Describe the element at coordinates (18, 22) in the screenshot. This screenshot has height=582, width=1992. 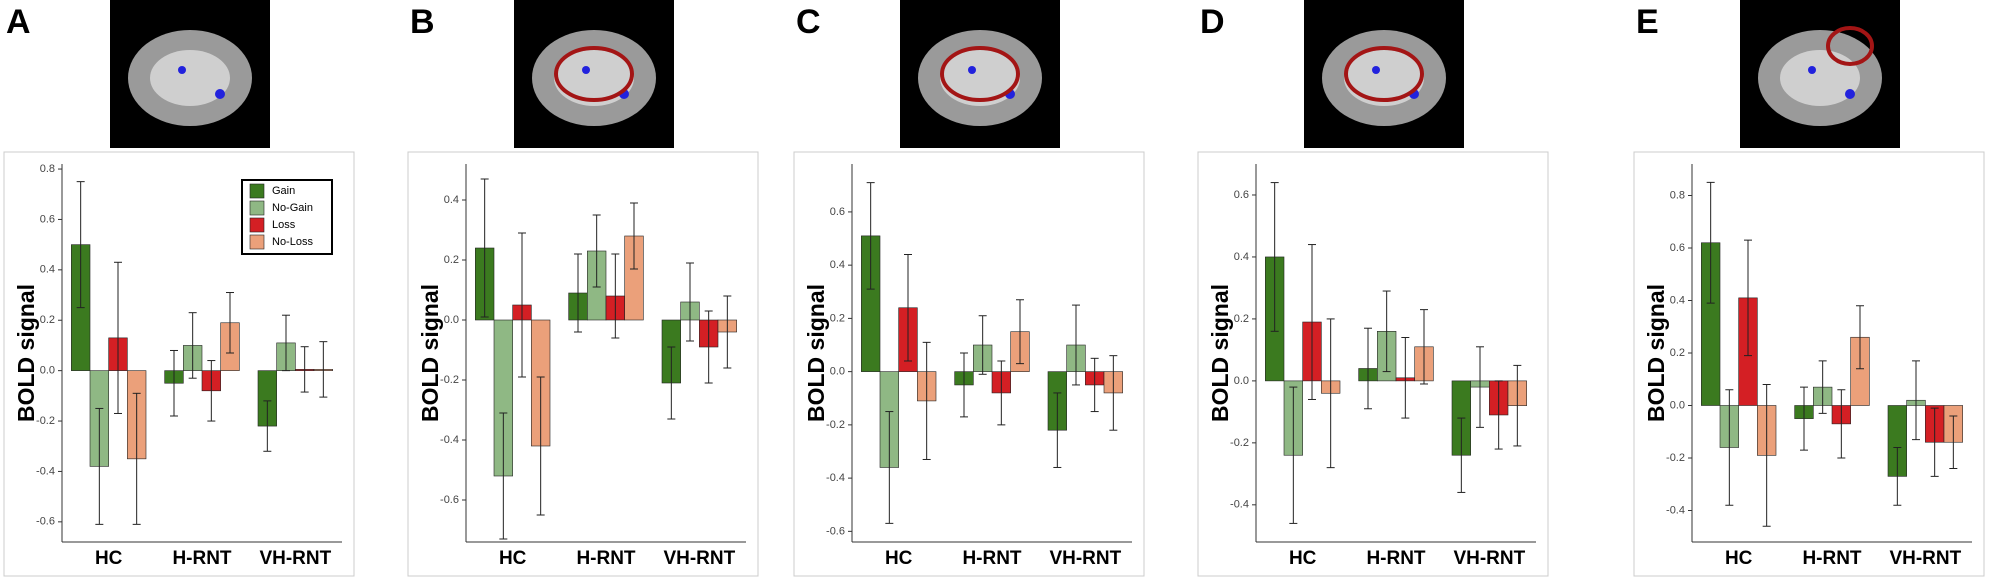
I see `panel-letter: A` at that location.